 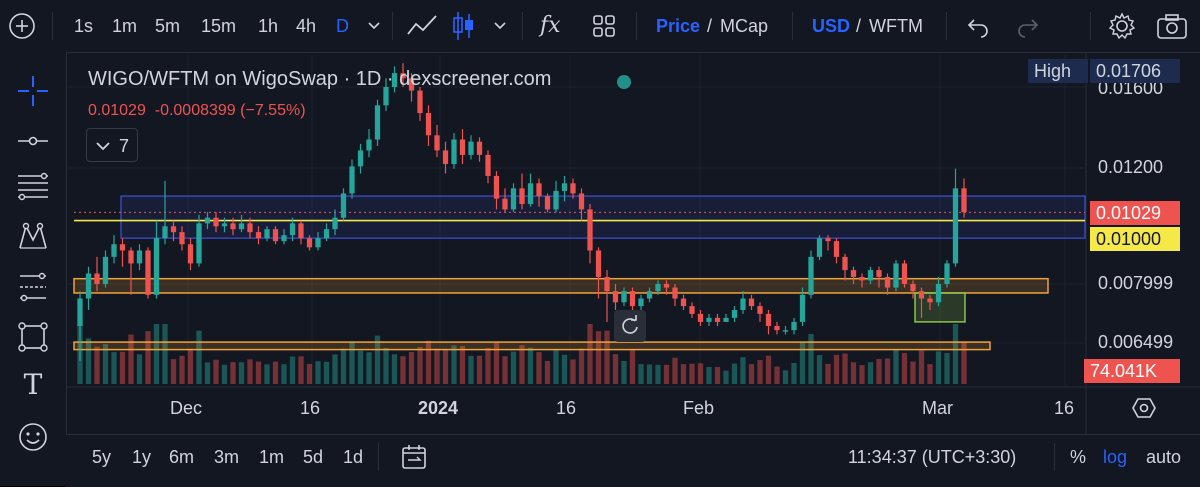 What do you see at coordinates (1164, 457) in the screenshot?
I see `auto-scale-toggle: auto` at bounding box center [1164, 457].